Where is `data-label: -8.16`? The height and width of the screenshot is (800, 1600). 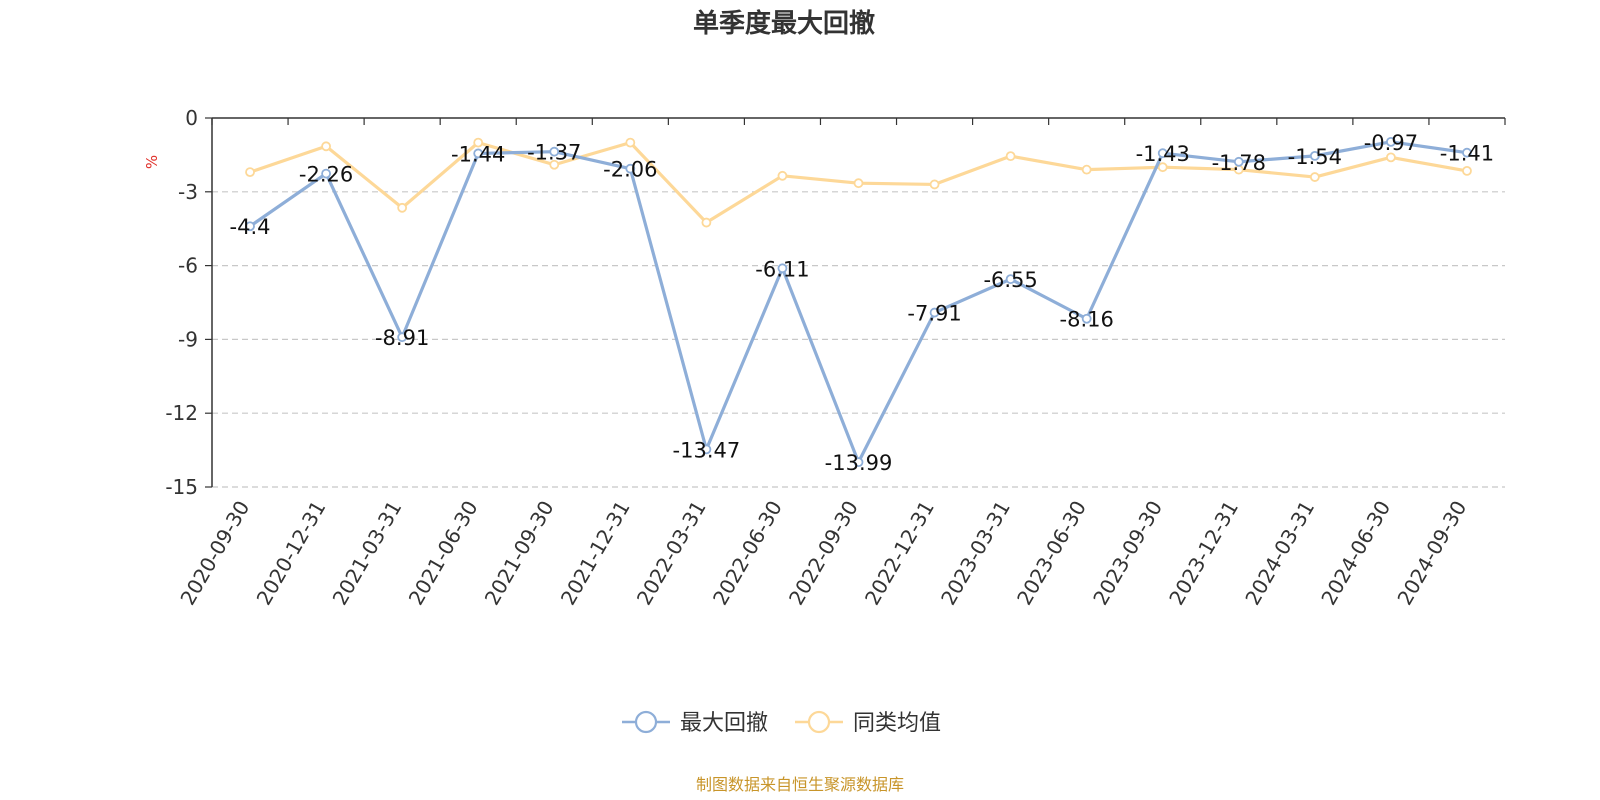
data-label: -8.16 is located at coordinates (1087, 320).